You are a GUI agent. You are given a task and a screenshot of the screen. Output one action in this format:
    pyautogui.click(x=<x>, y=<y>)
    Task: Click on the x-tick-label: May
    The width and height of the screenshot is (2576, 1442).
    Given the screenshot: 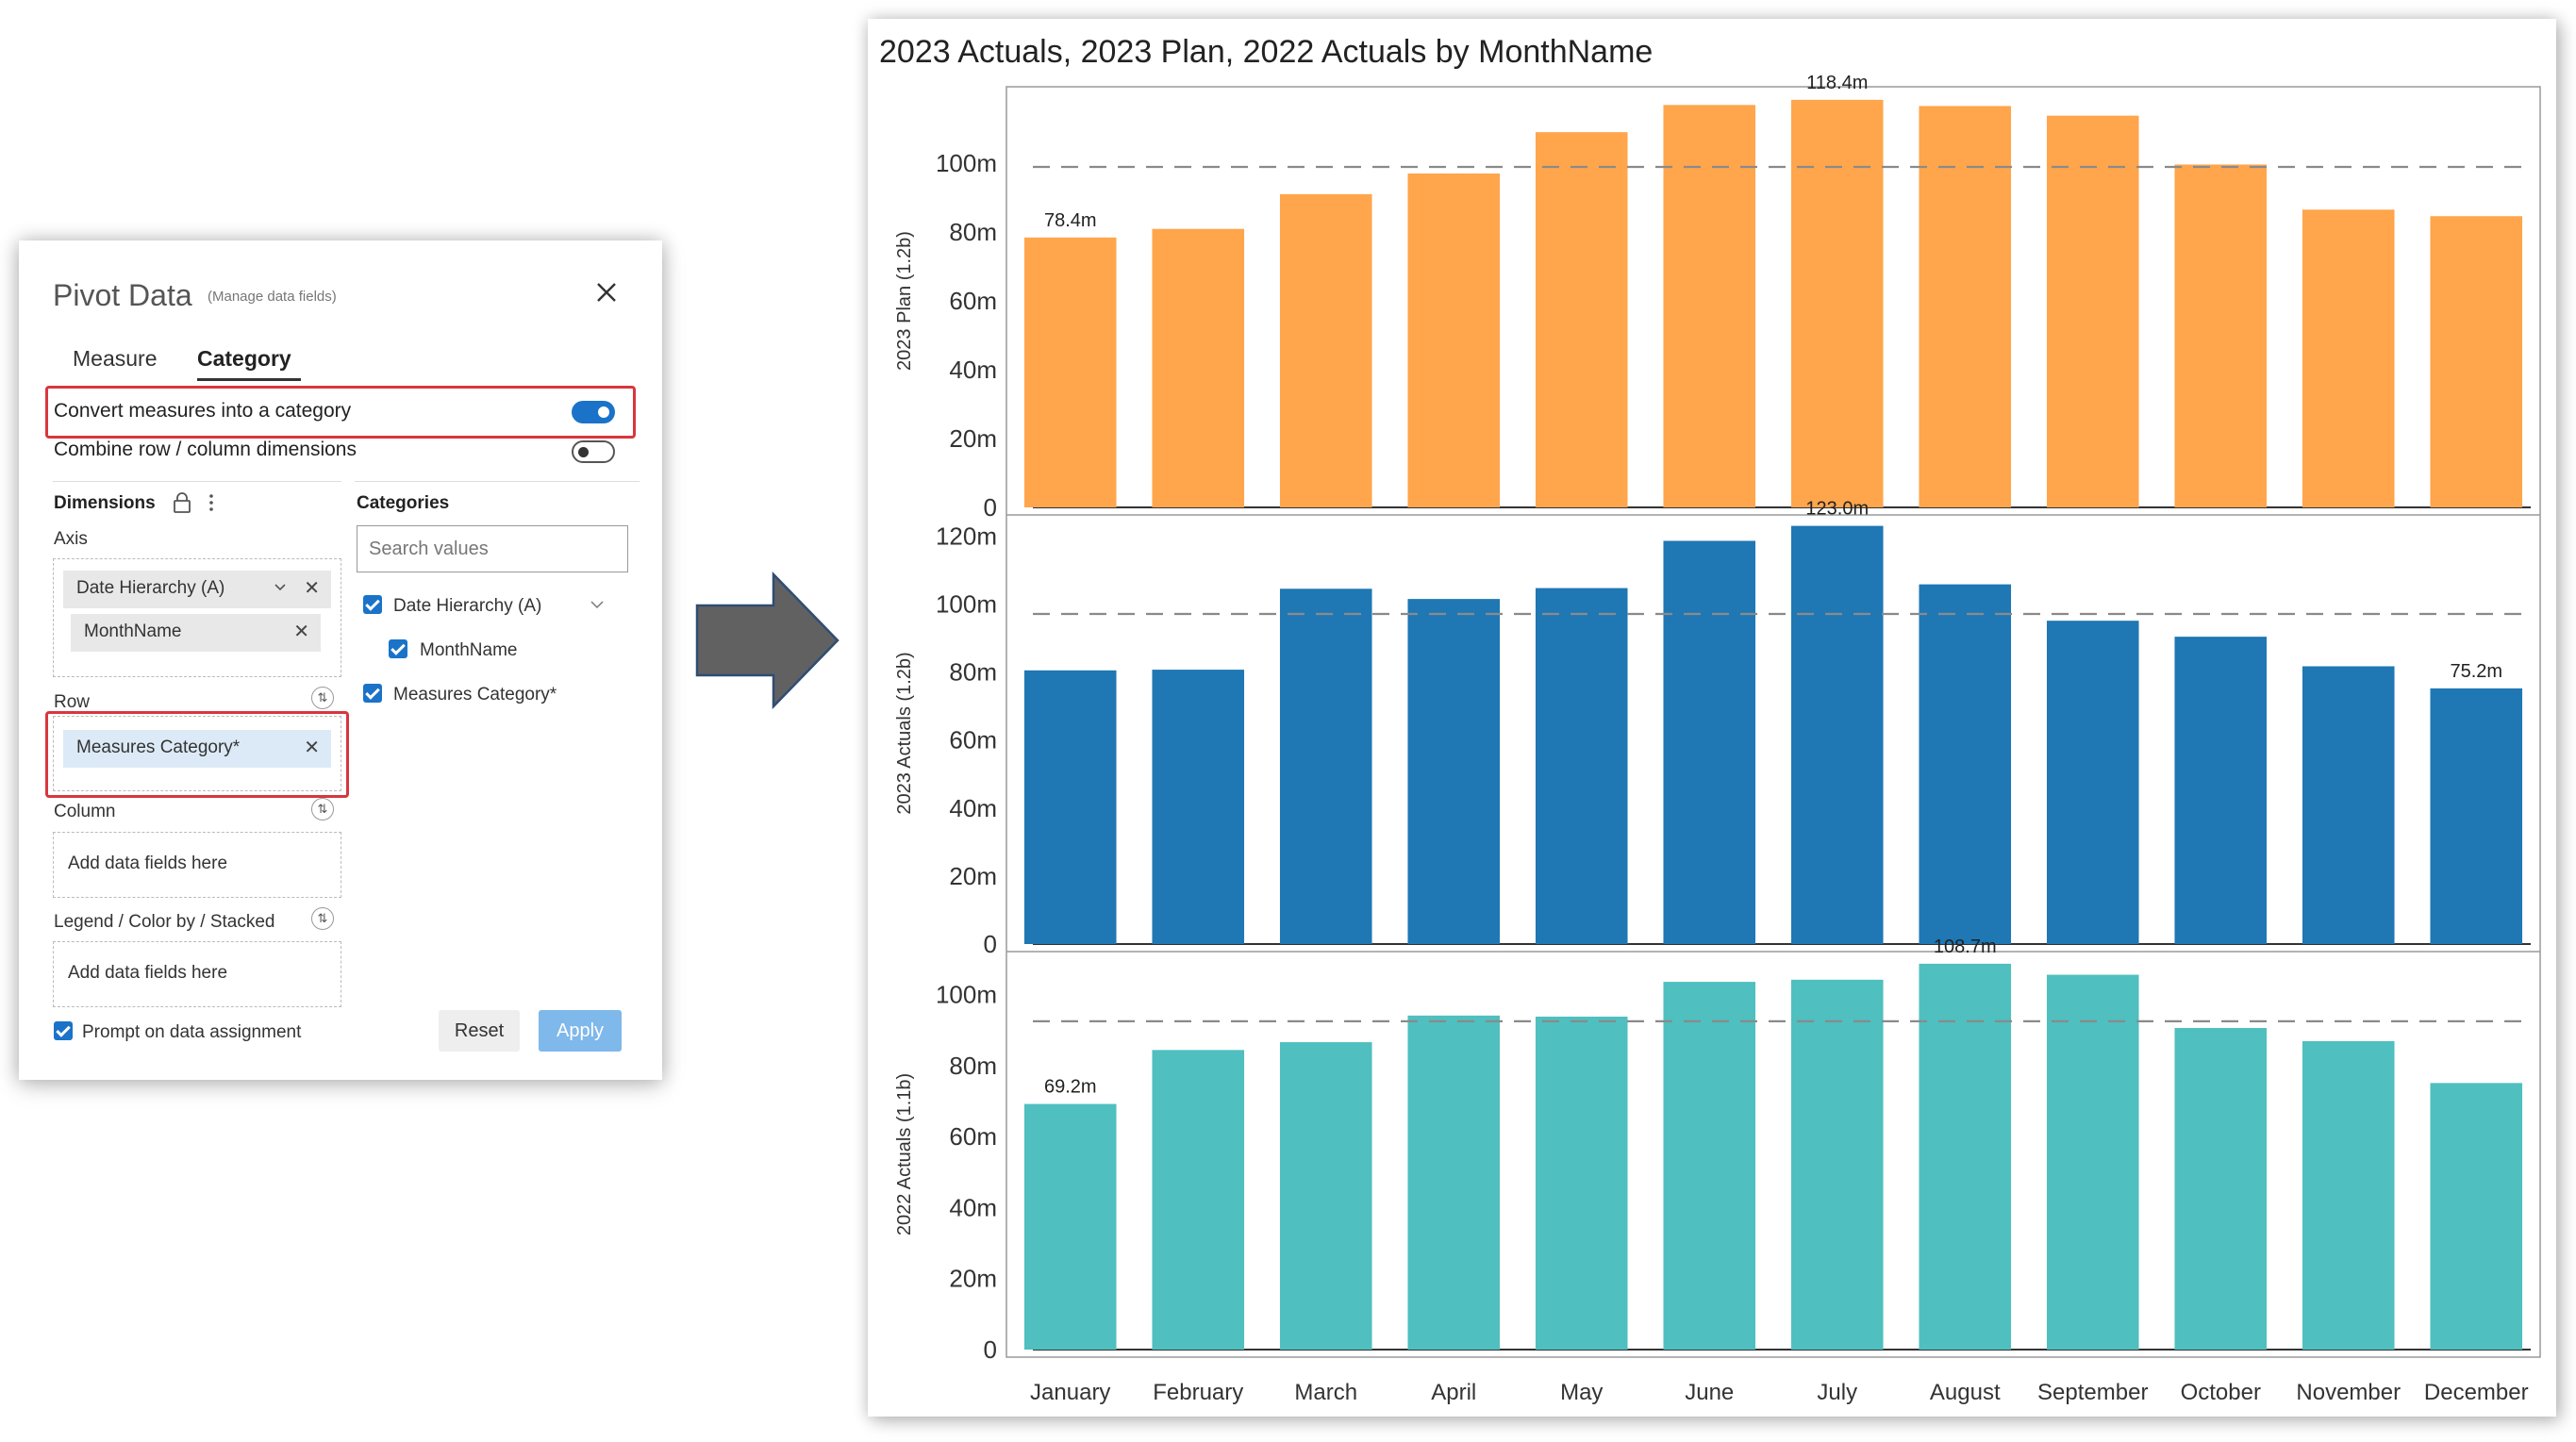 What is the action you would take?
    pyautogui.click(x=1581, y=1392)
    